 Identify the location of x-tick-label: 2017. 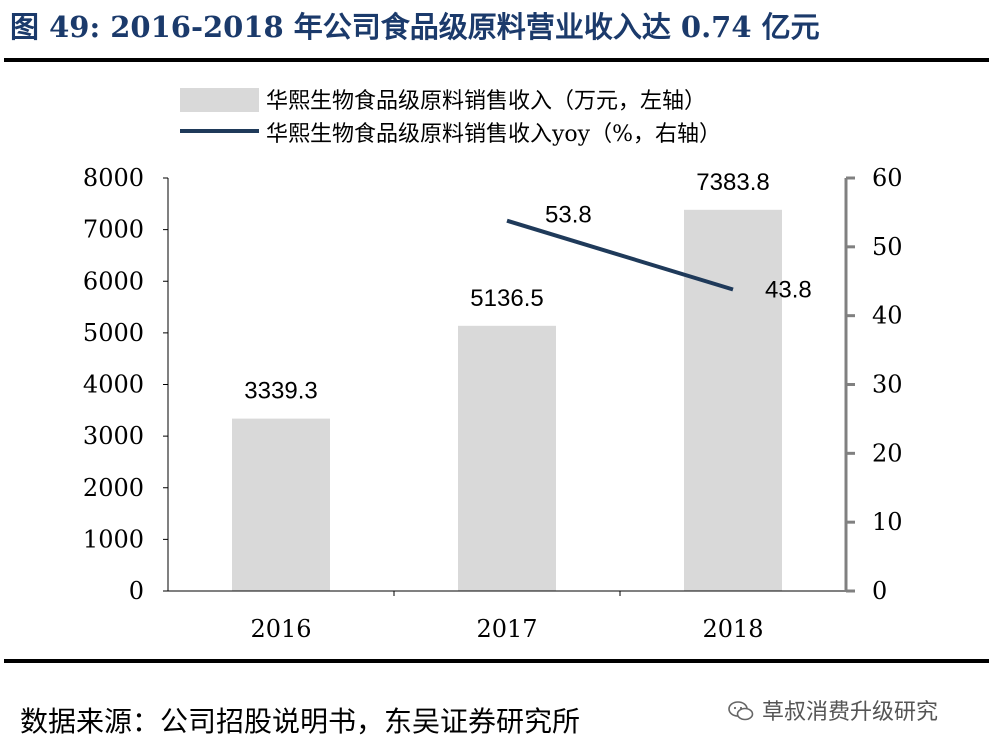
(506, 629).